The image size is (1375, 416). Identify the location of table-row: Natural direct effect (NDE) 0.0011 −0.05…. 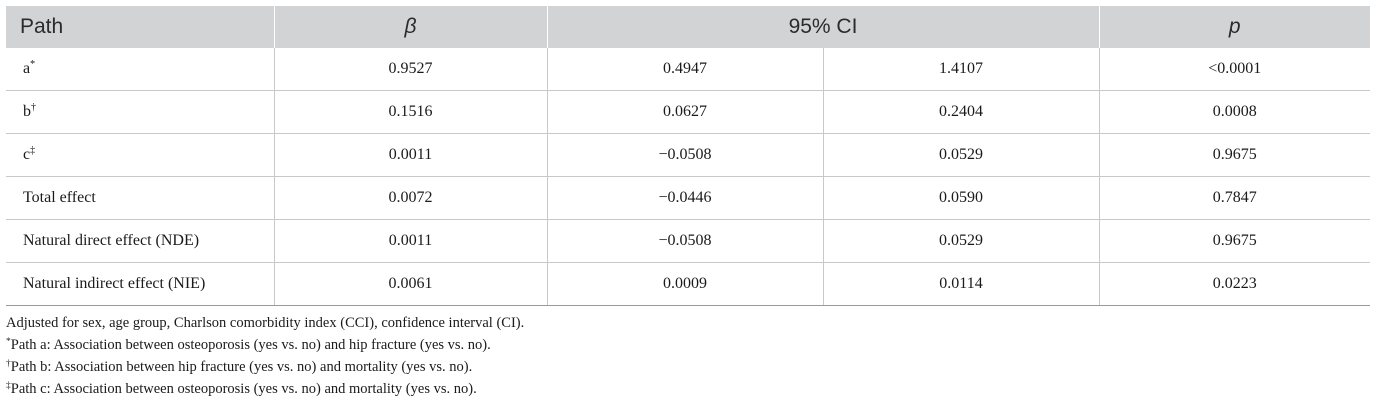
(688, 241).